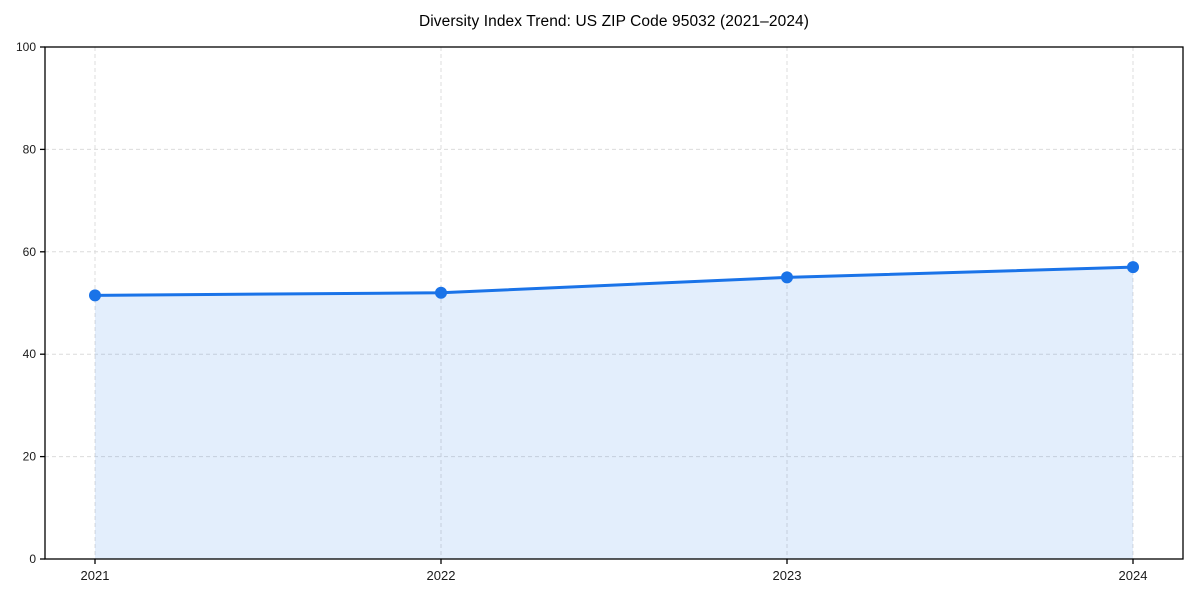  Describe the element at coordinates (32, 559) in the screenshot. I see `y-tick-label: 0` at that location.